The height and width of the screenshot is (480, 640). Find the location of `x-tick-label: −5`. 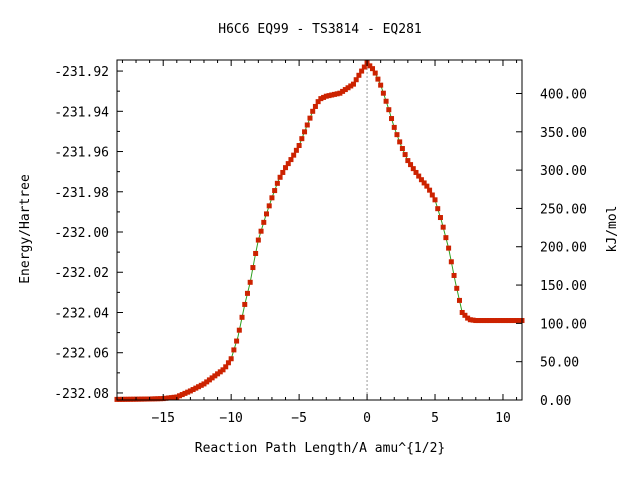

x-tick-label: −5 is located at coordinates (299, 418).